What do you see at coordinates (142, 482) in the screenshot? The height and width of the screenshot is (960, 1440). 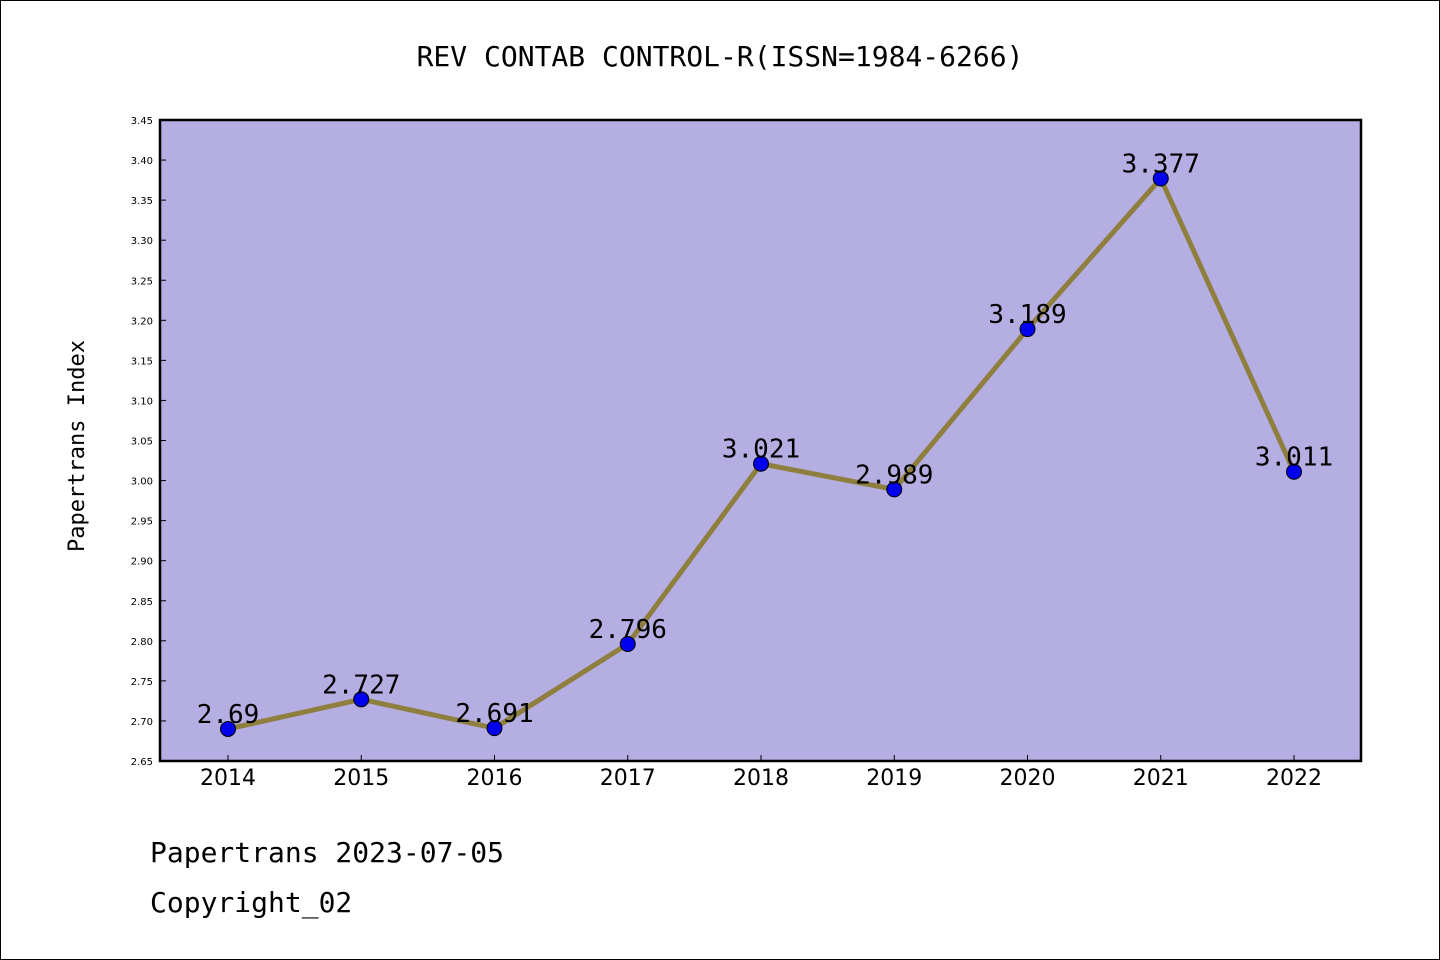 I see `y-tick-label: 3.00` at bounding box center [142, 482].